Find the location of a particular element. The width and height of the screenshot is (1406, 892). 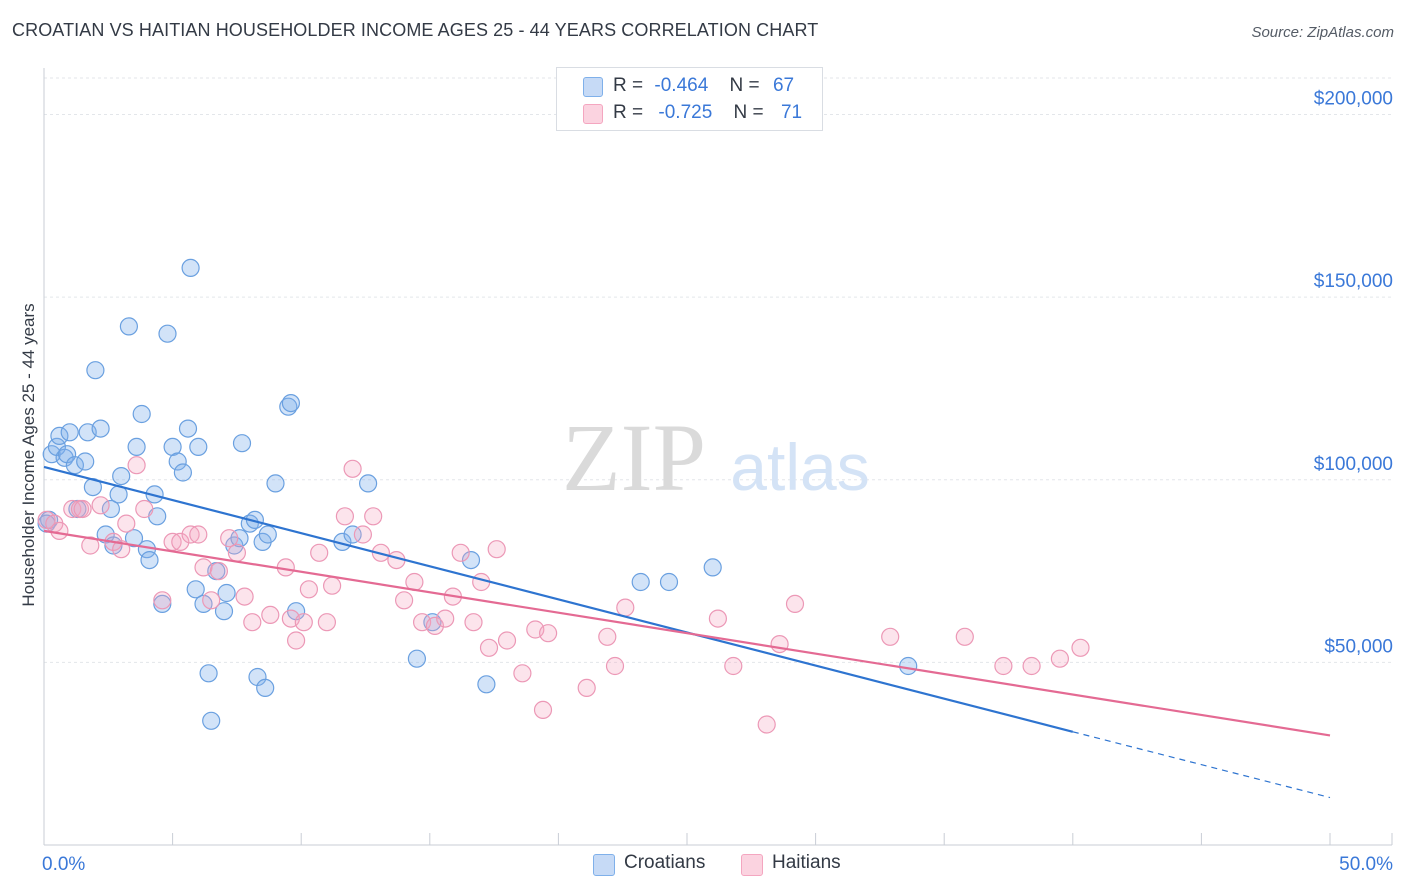

legend-swatch-haitians is located at coordinates (593, 114).